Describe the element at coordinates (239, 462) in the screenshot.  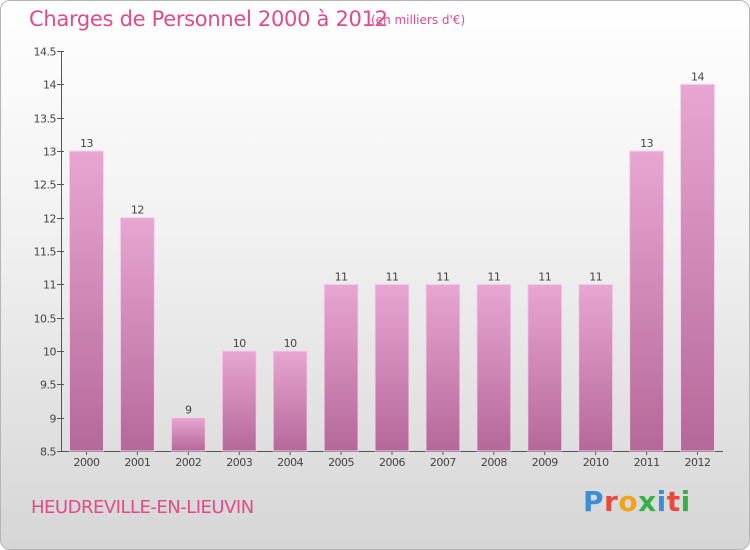
I see `x-tick-label: 2003` at that location.